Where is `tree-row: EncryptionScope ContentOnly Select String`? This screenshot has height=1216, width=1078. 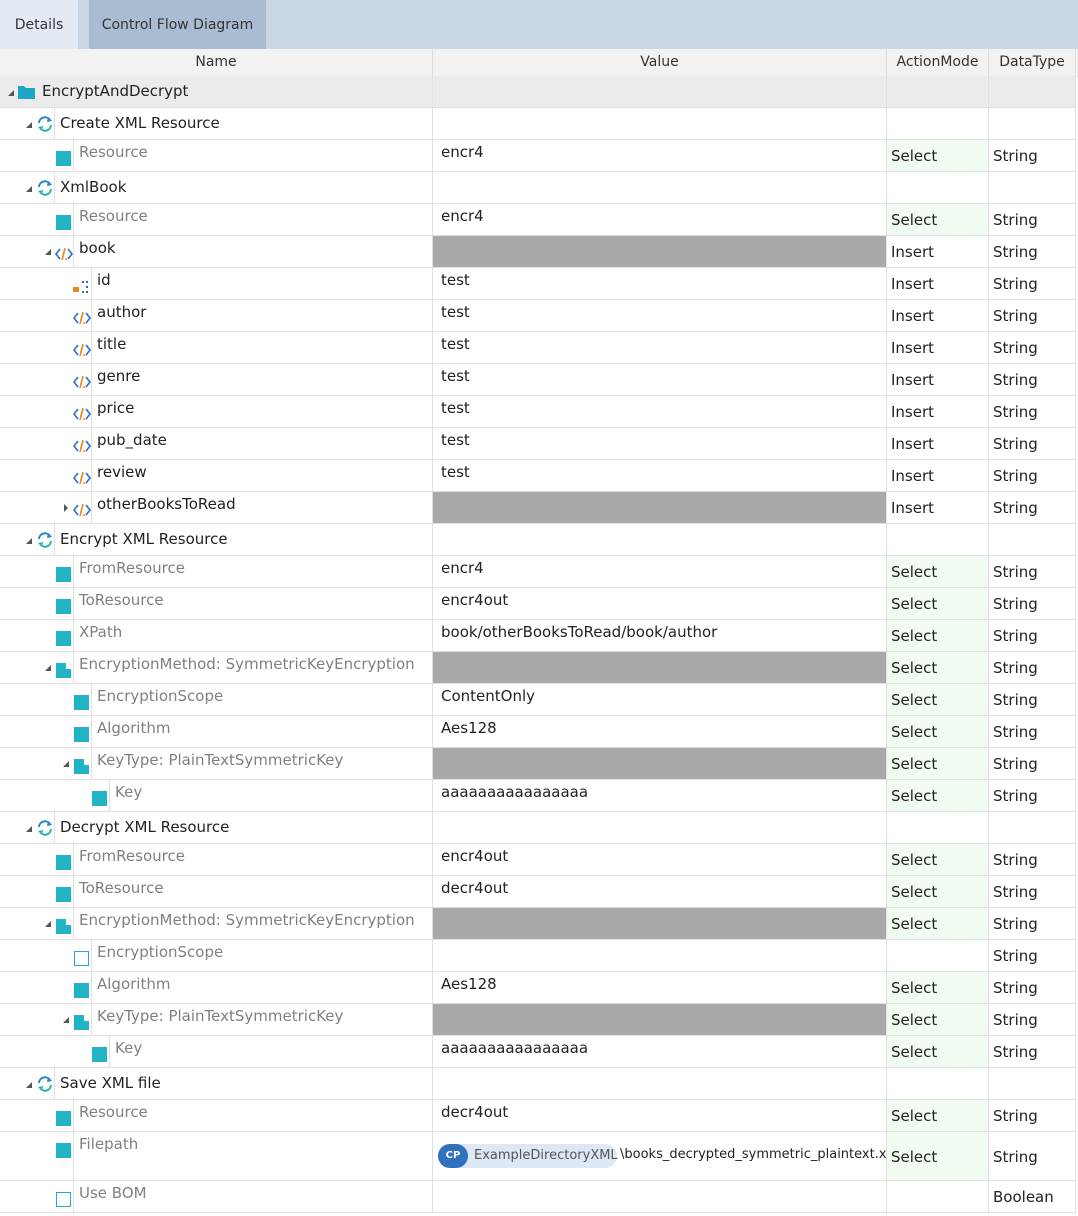 tree-row: EncryptionScope ContentOnly Select String is located at coordinates (538, 700).